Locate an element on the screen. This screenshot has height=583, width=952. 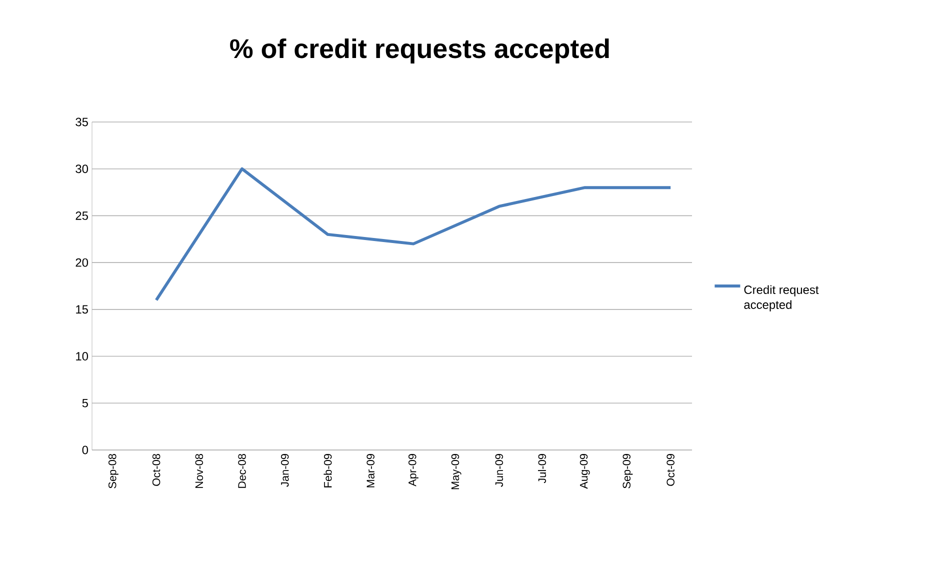
x-tick-label: May-09 is located at coordinates (456, 472).